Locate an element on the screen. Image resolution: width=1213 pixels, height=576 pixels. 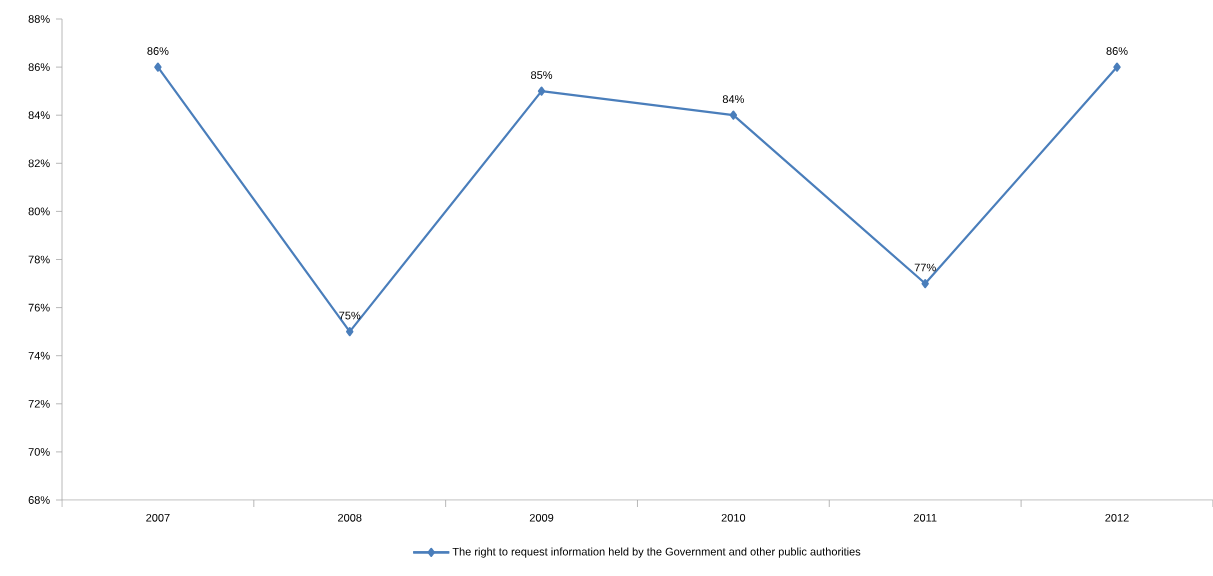
y-tick-label: 68% is located at coordinates (39, 500).